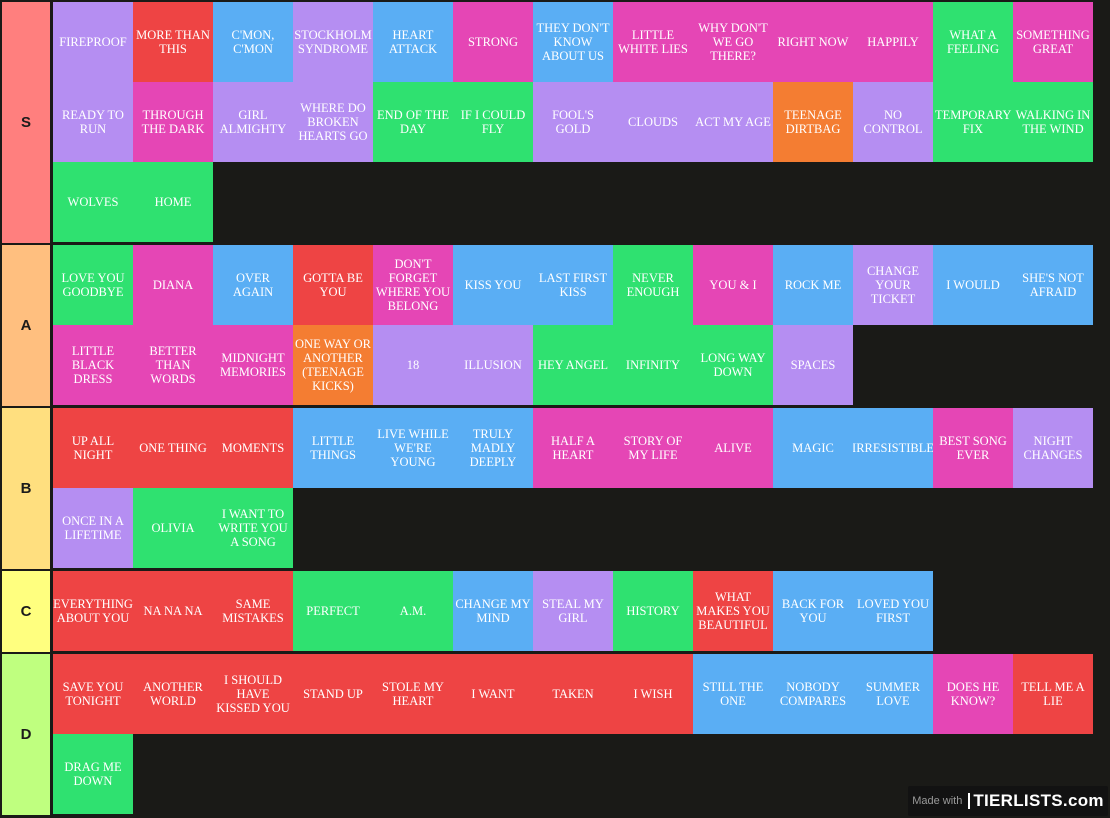  Describe the element at coordinates (93, 694) in the screenshot. I see `song-tile: SAVE YOU TONIGHT` at that location.